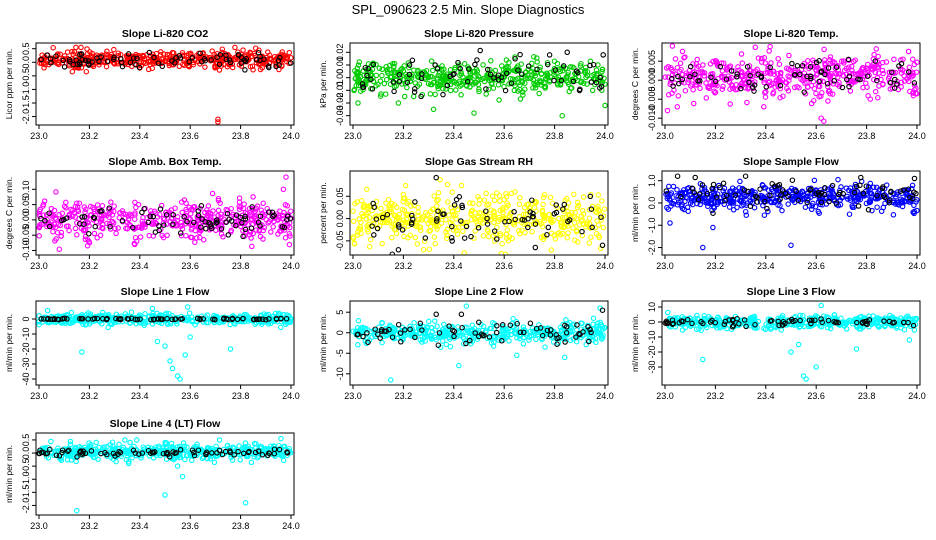 This screenshot has width=936, height=540. Describe the element at coordinates (454, 396) in the screenshot. I see `x-tick-label: 23.4` at that location.